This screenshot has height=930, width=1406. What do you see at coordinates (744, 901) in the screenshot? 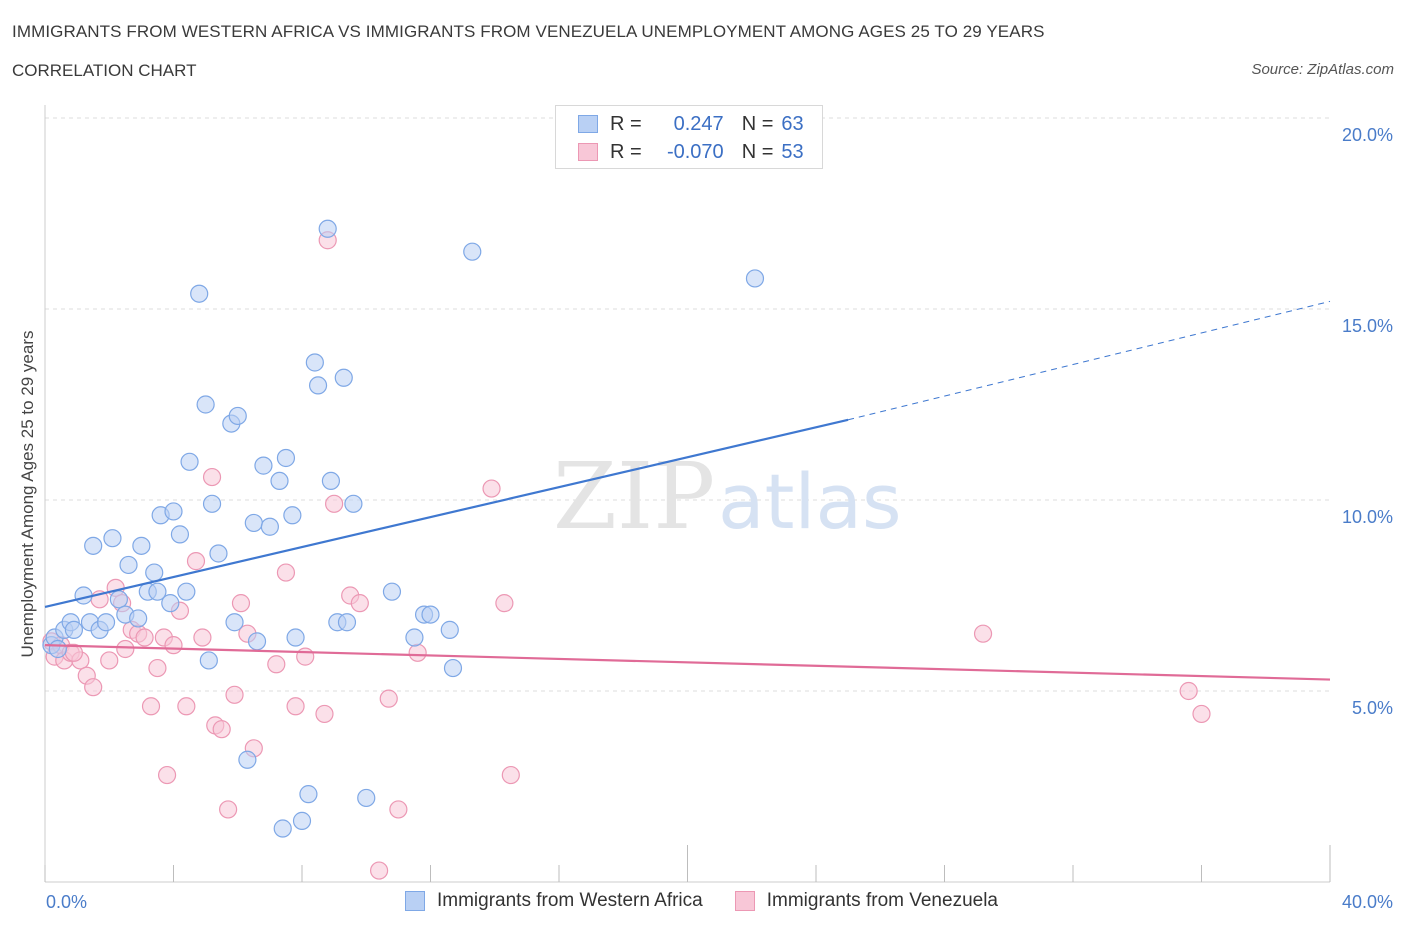
I see `series-swatch-pink` at bounding box center [744, 901].